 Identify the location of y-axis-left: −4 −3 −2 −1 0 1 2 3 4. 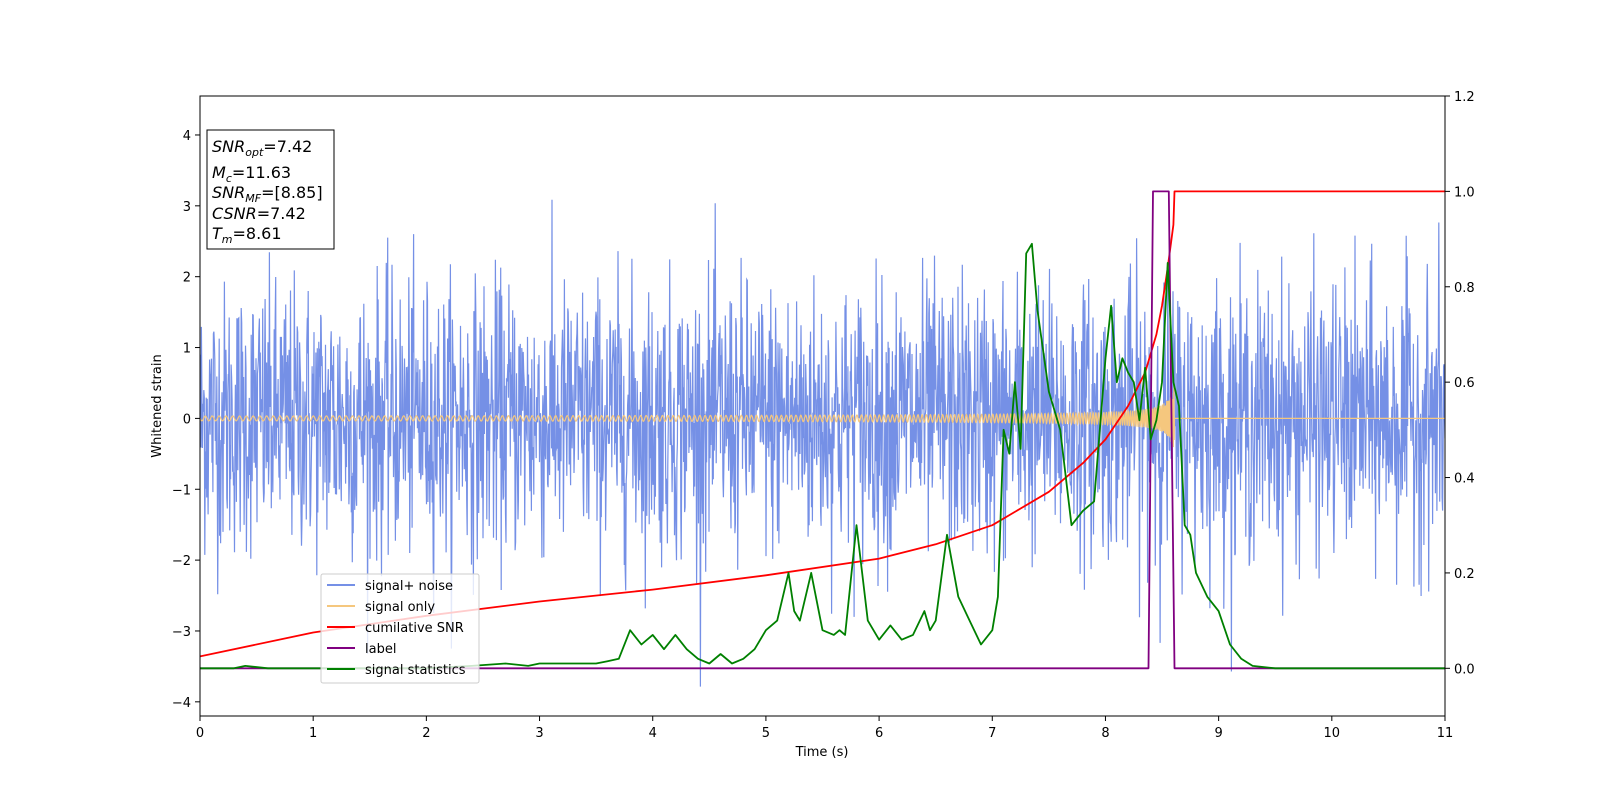
(186, 420).